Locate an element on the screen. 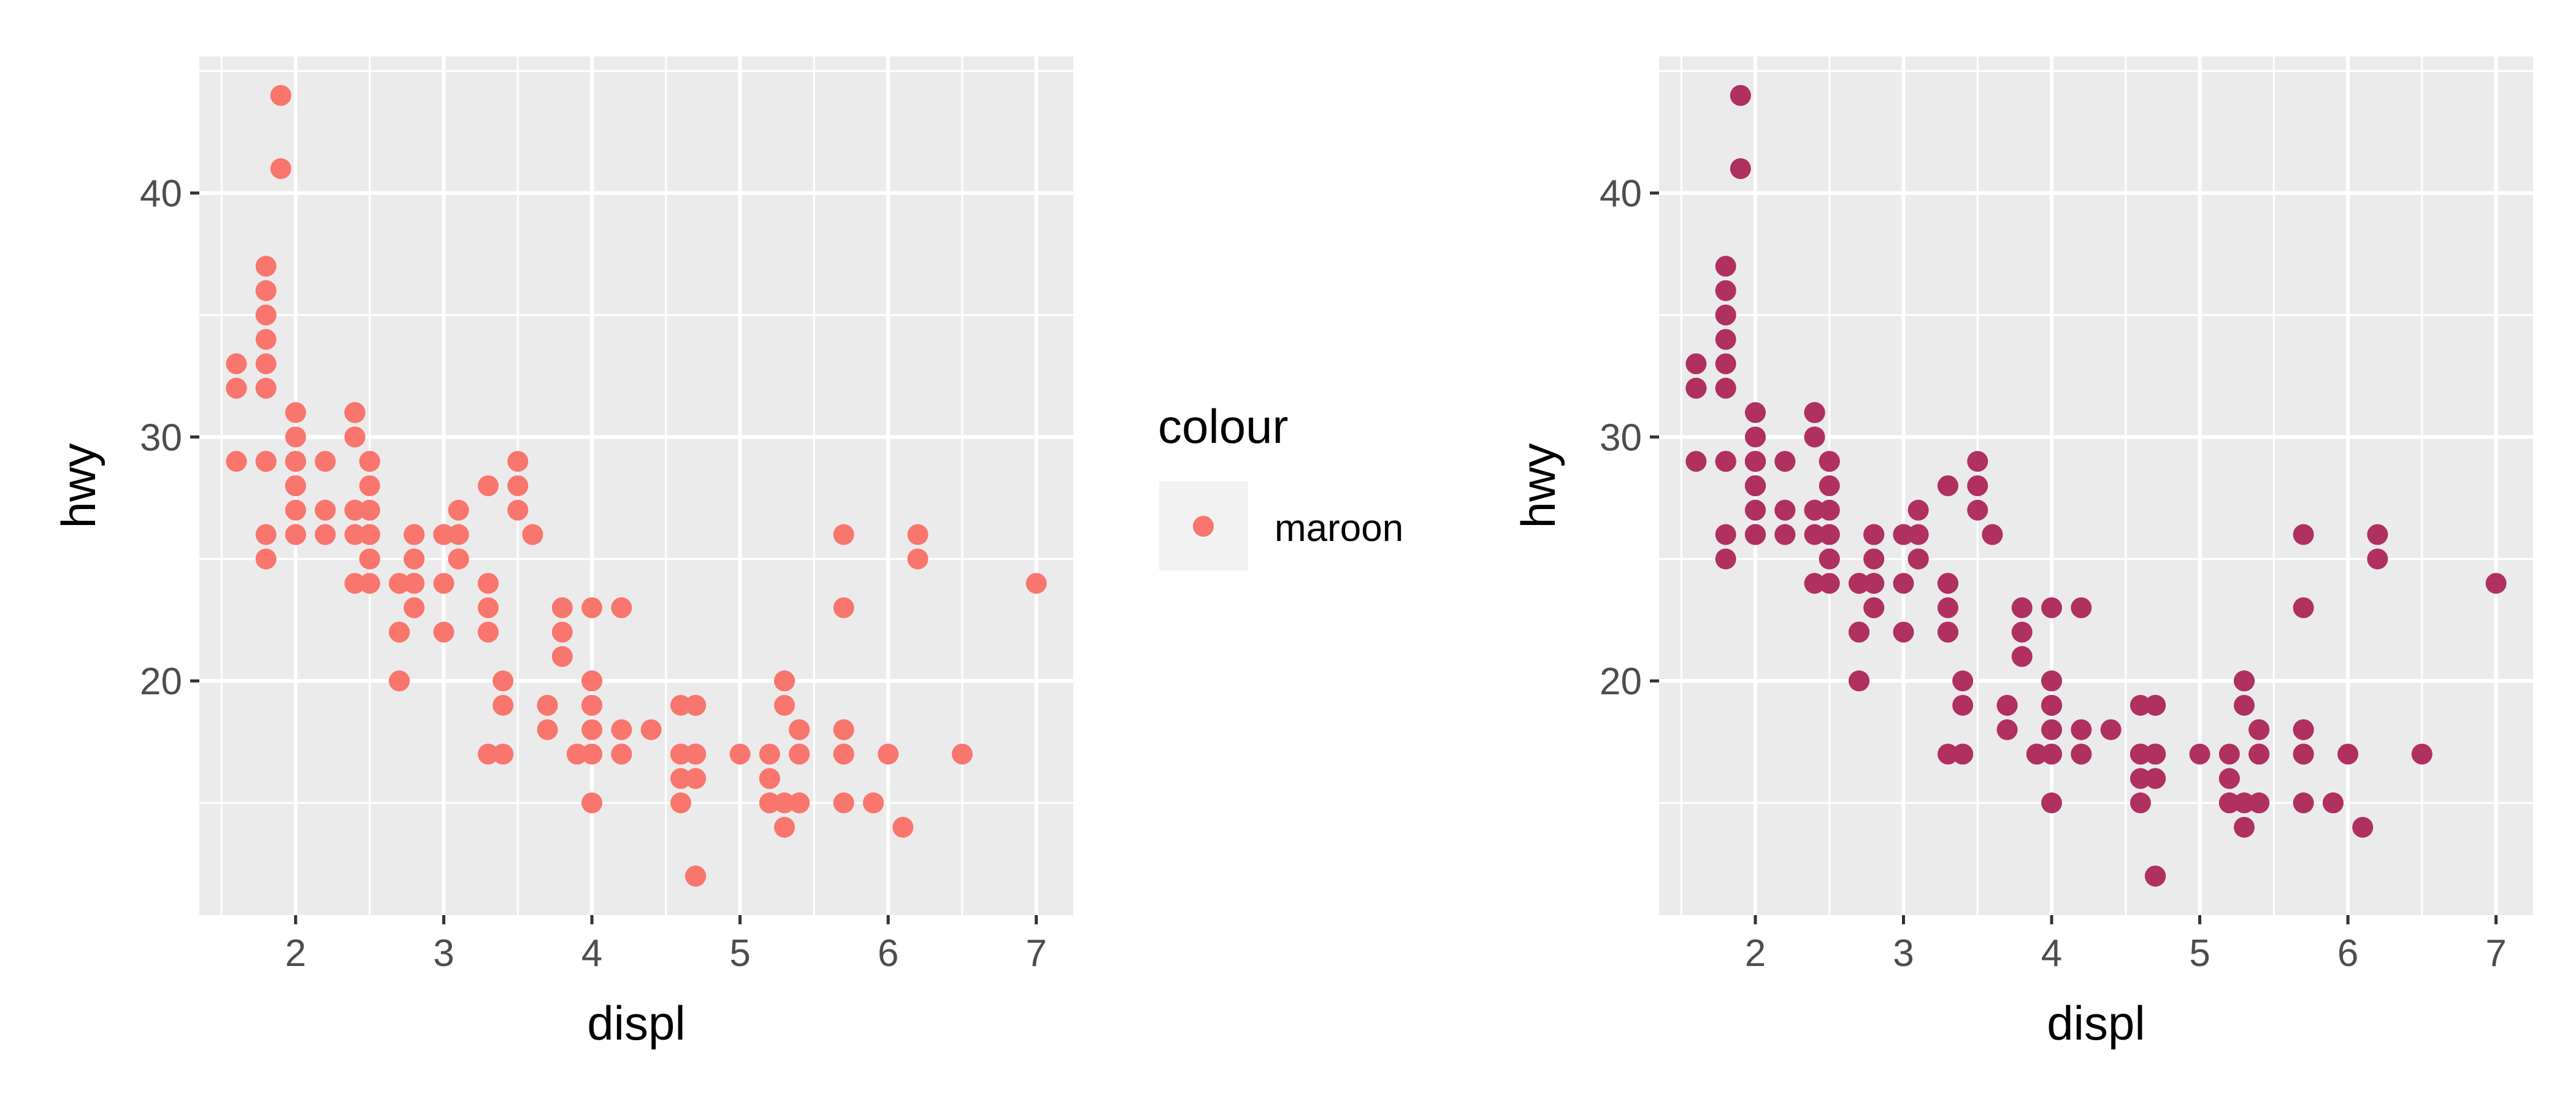  y-axis-title: hwy is located at coordinates (1538, 486).